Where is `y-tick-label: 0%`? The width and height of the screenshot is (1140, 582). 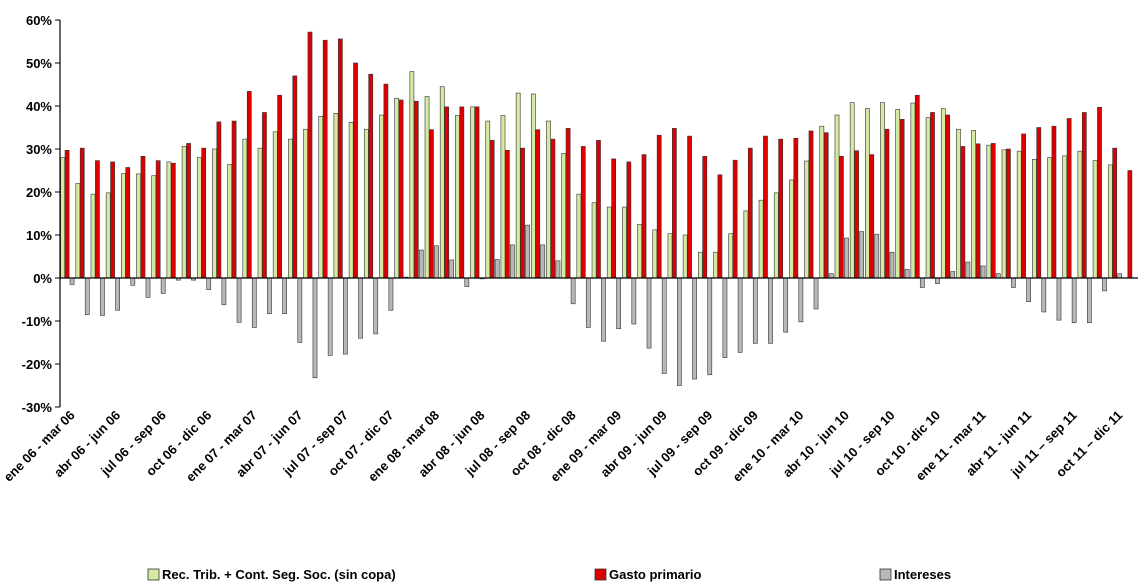
y-tick-label: 0% is located at coordinates (42, 278).